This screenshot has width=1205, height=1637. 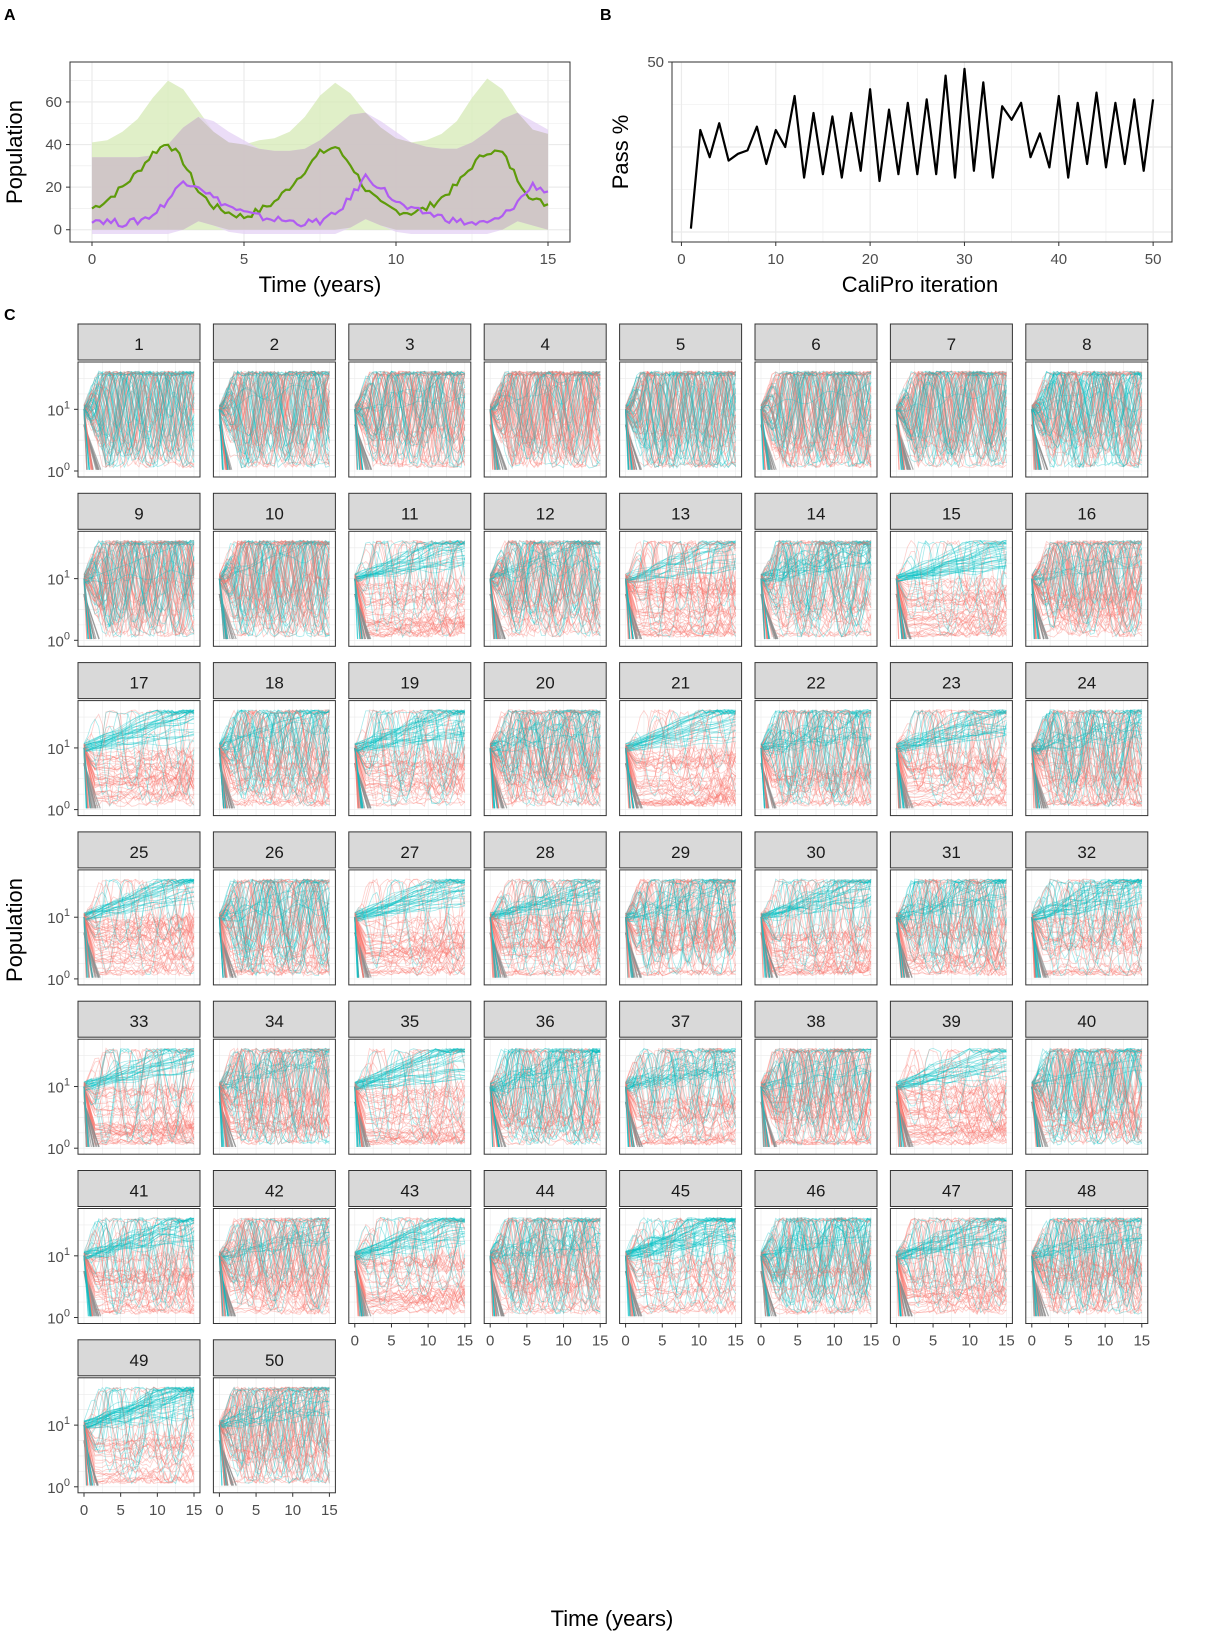 What do you see at coordinates (545, 1021) in the screenshot?
I see `facet-strip-label: 36` at bounding box center [545, 1021].